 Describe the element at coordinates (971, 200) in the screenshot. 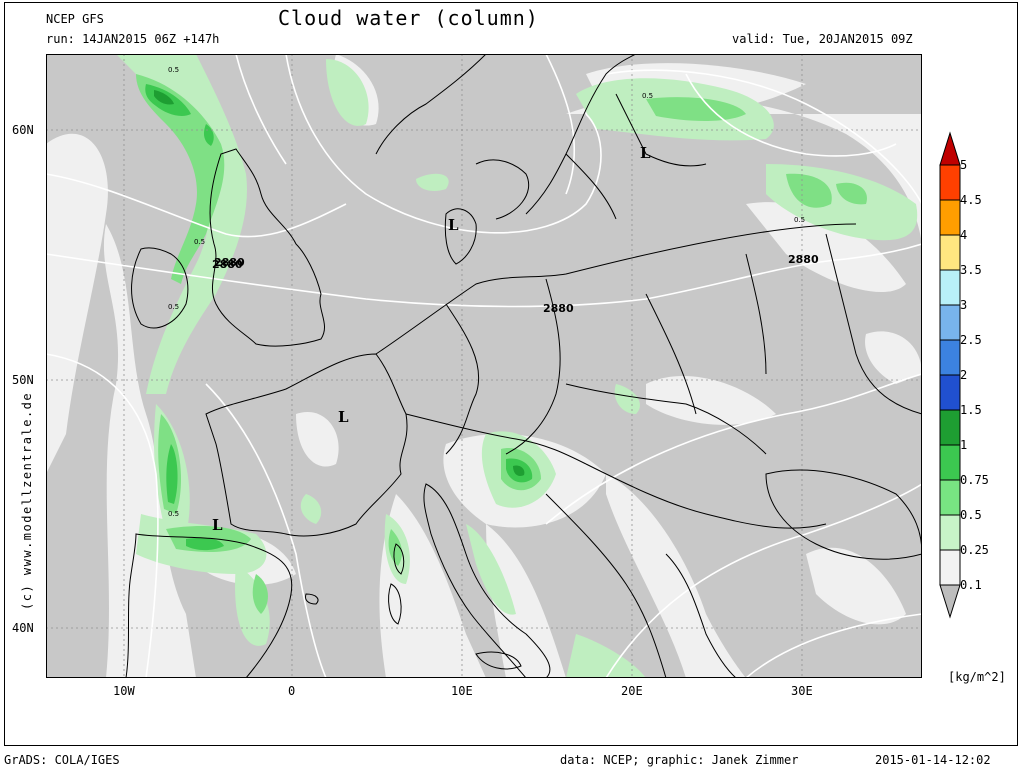

I see `colorbar-label: 4.5` at that location.